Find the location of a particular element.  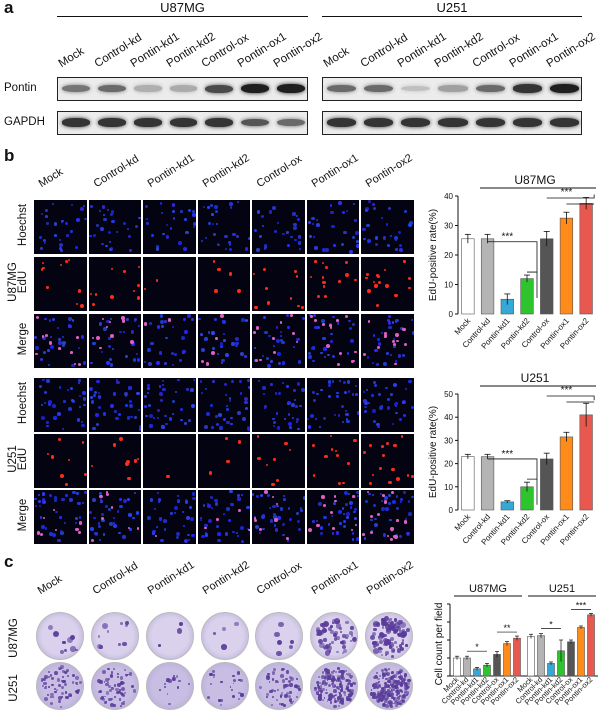

western-row-label: GAPDH is located at coordinates (24, 122).